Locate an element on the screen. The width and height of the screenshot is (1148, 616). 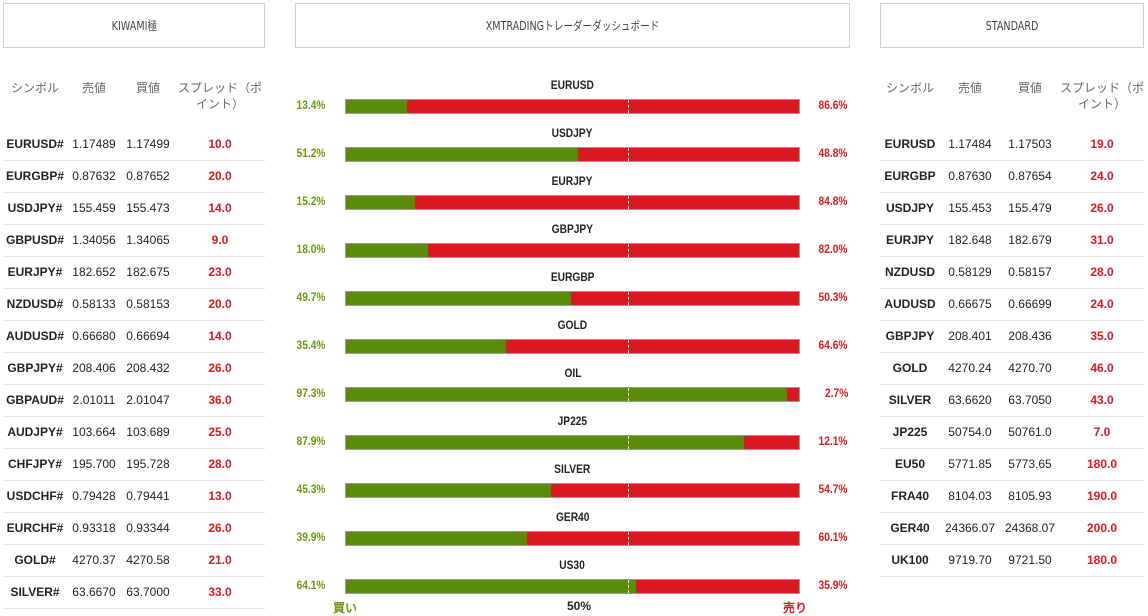
ask-cell: 0.79441 is located at coordinates (148, 496).